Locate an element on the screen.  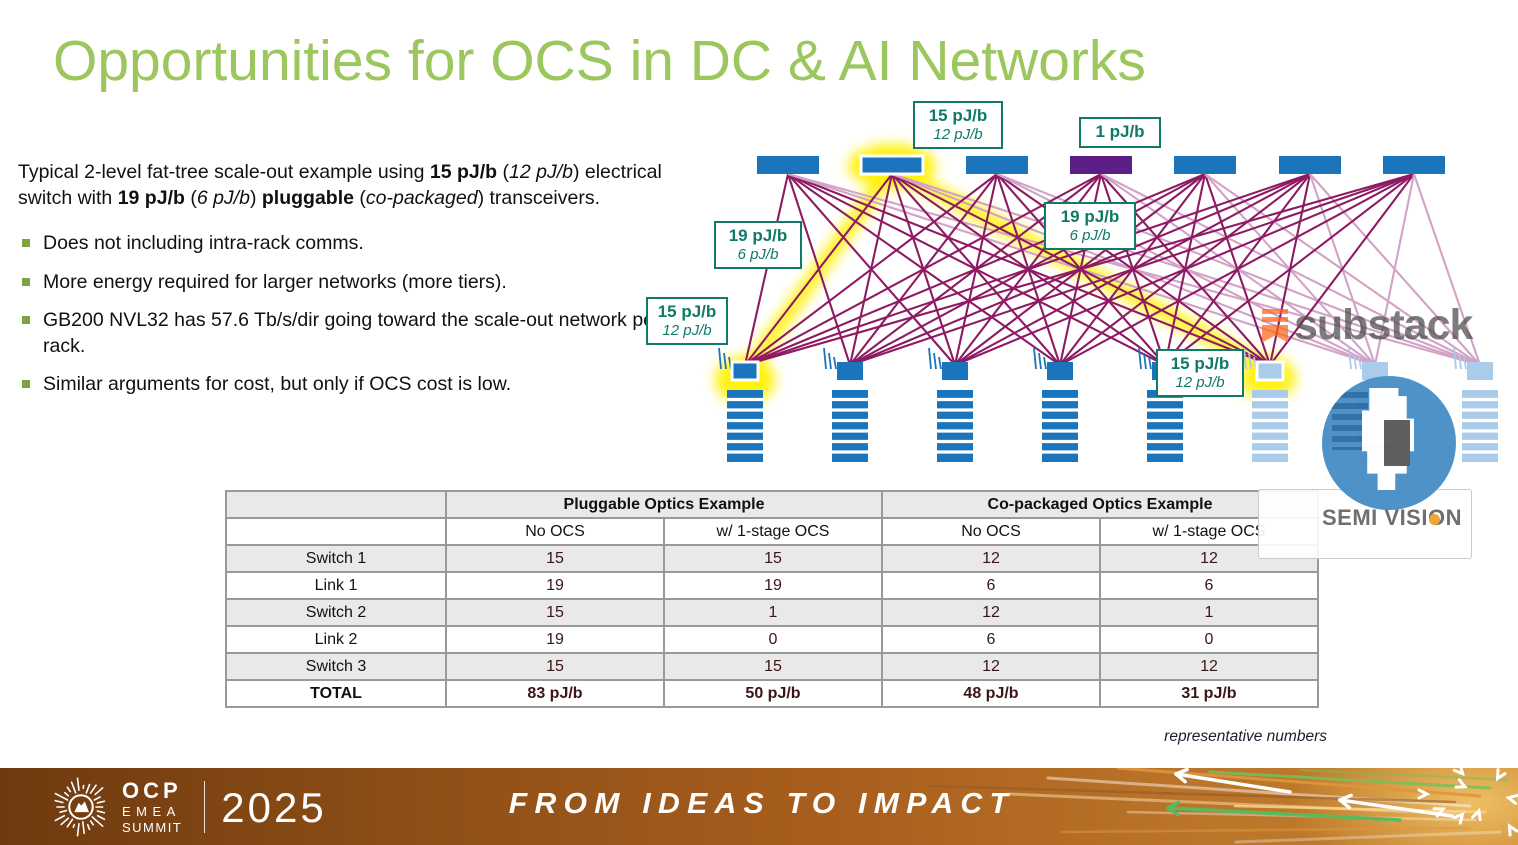
row-label: Switch 1 is located at coordinates (336, 558).